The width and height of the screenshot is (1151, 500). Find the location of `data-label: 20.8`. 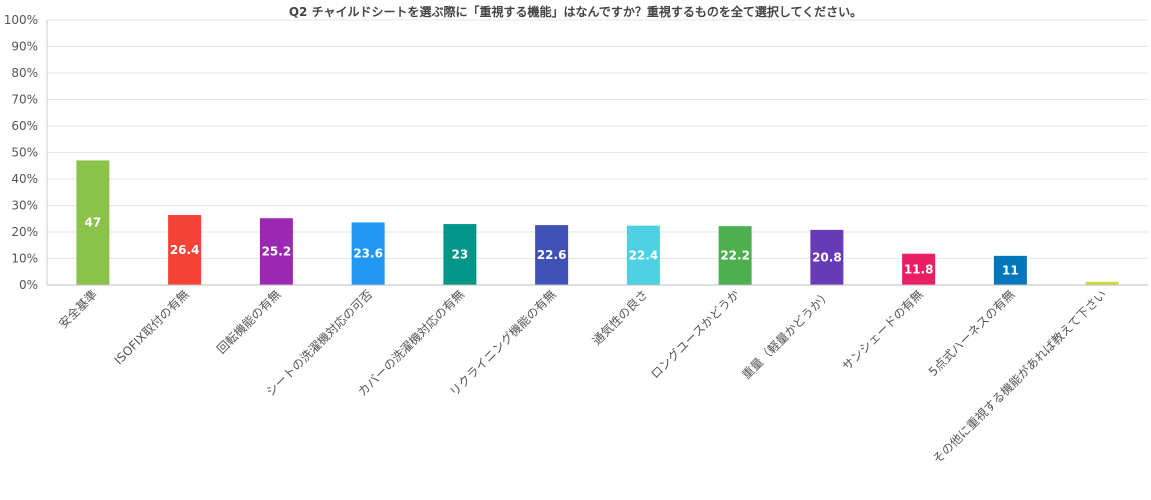

data-label: 20.8 is located at coordinates (827, 257).